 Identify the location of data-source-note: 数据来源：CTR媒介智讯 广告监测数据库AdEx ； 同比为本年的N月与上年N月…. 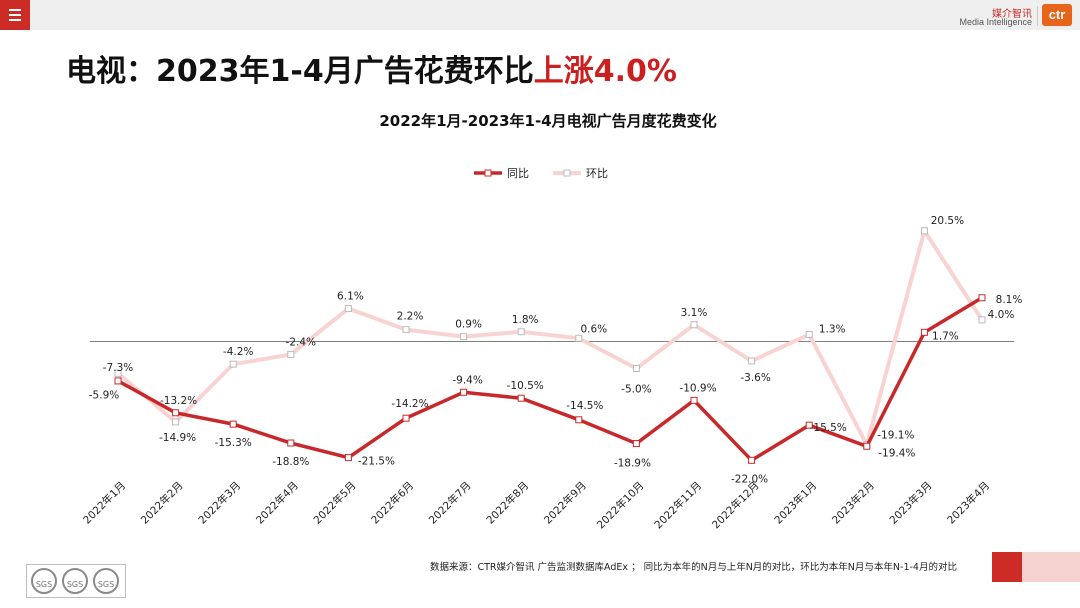
(693, 567).